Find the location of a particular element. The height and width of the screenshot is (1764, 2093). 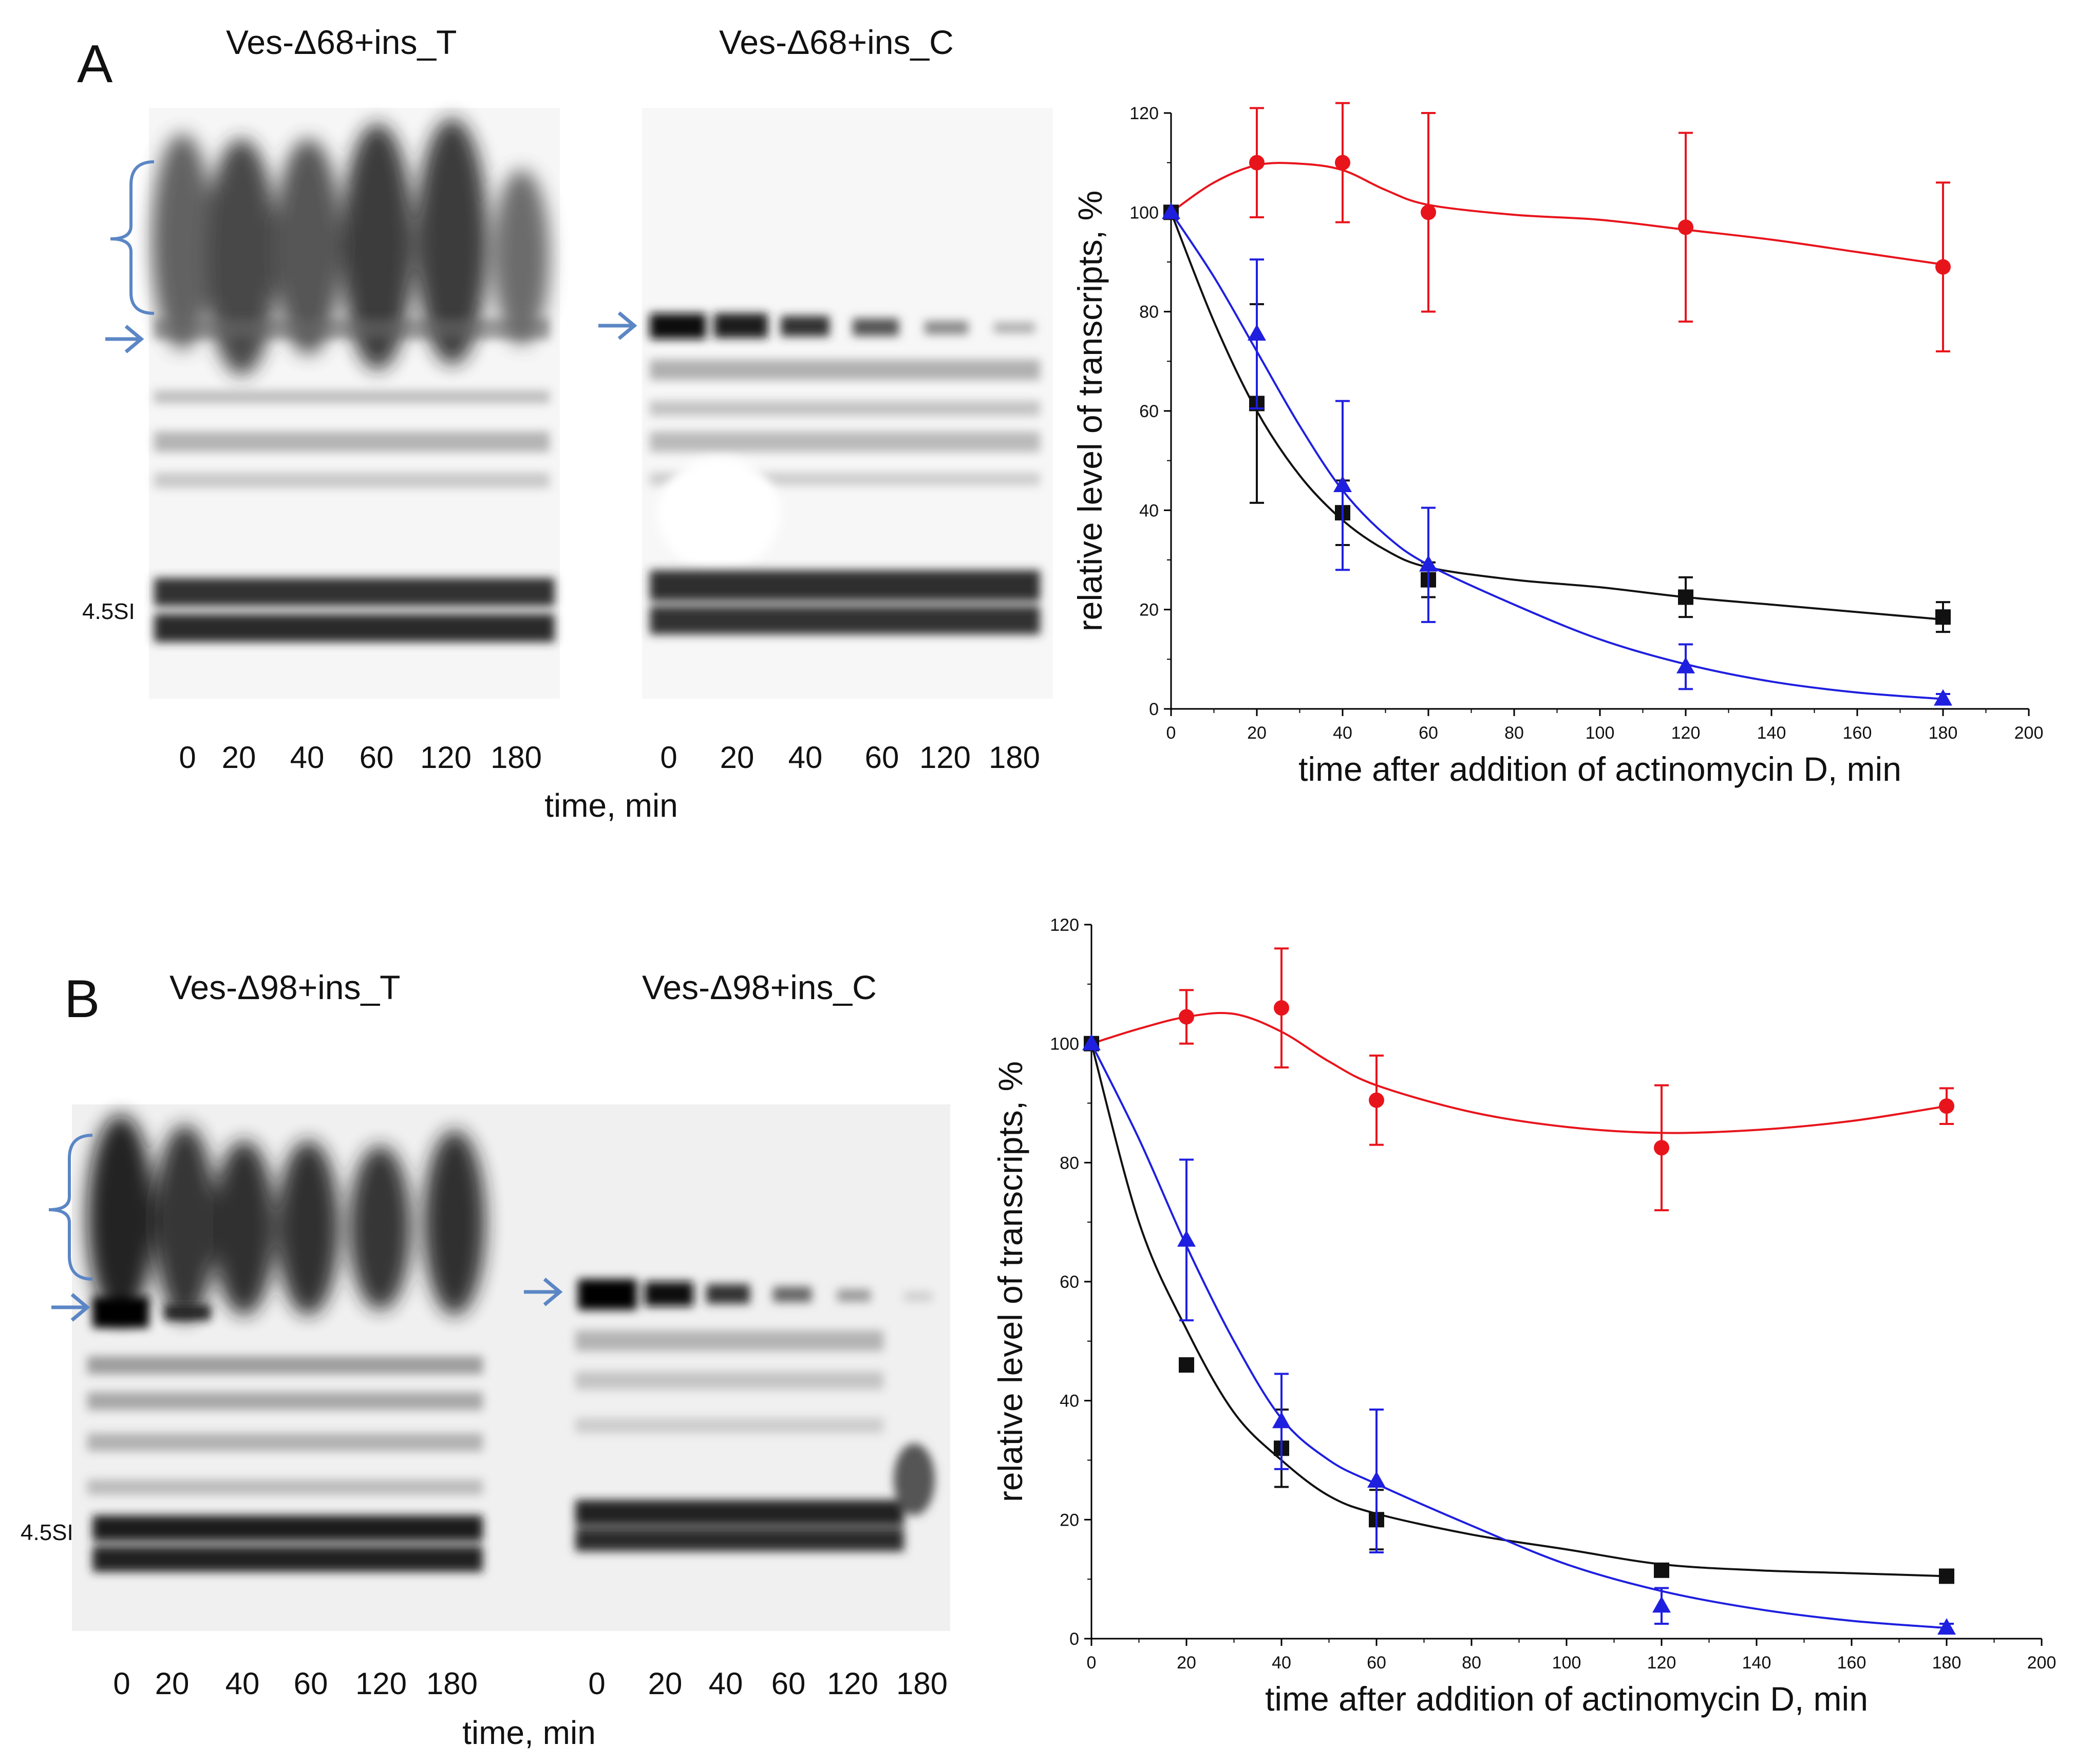

x-tick-label: 60 is located at coordinates (1376, 1663).